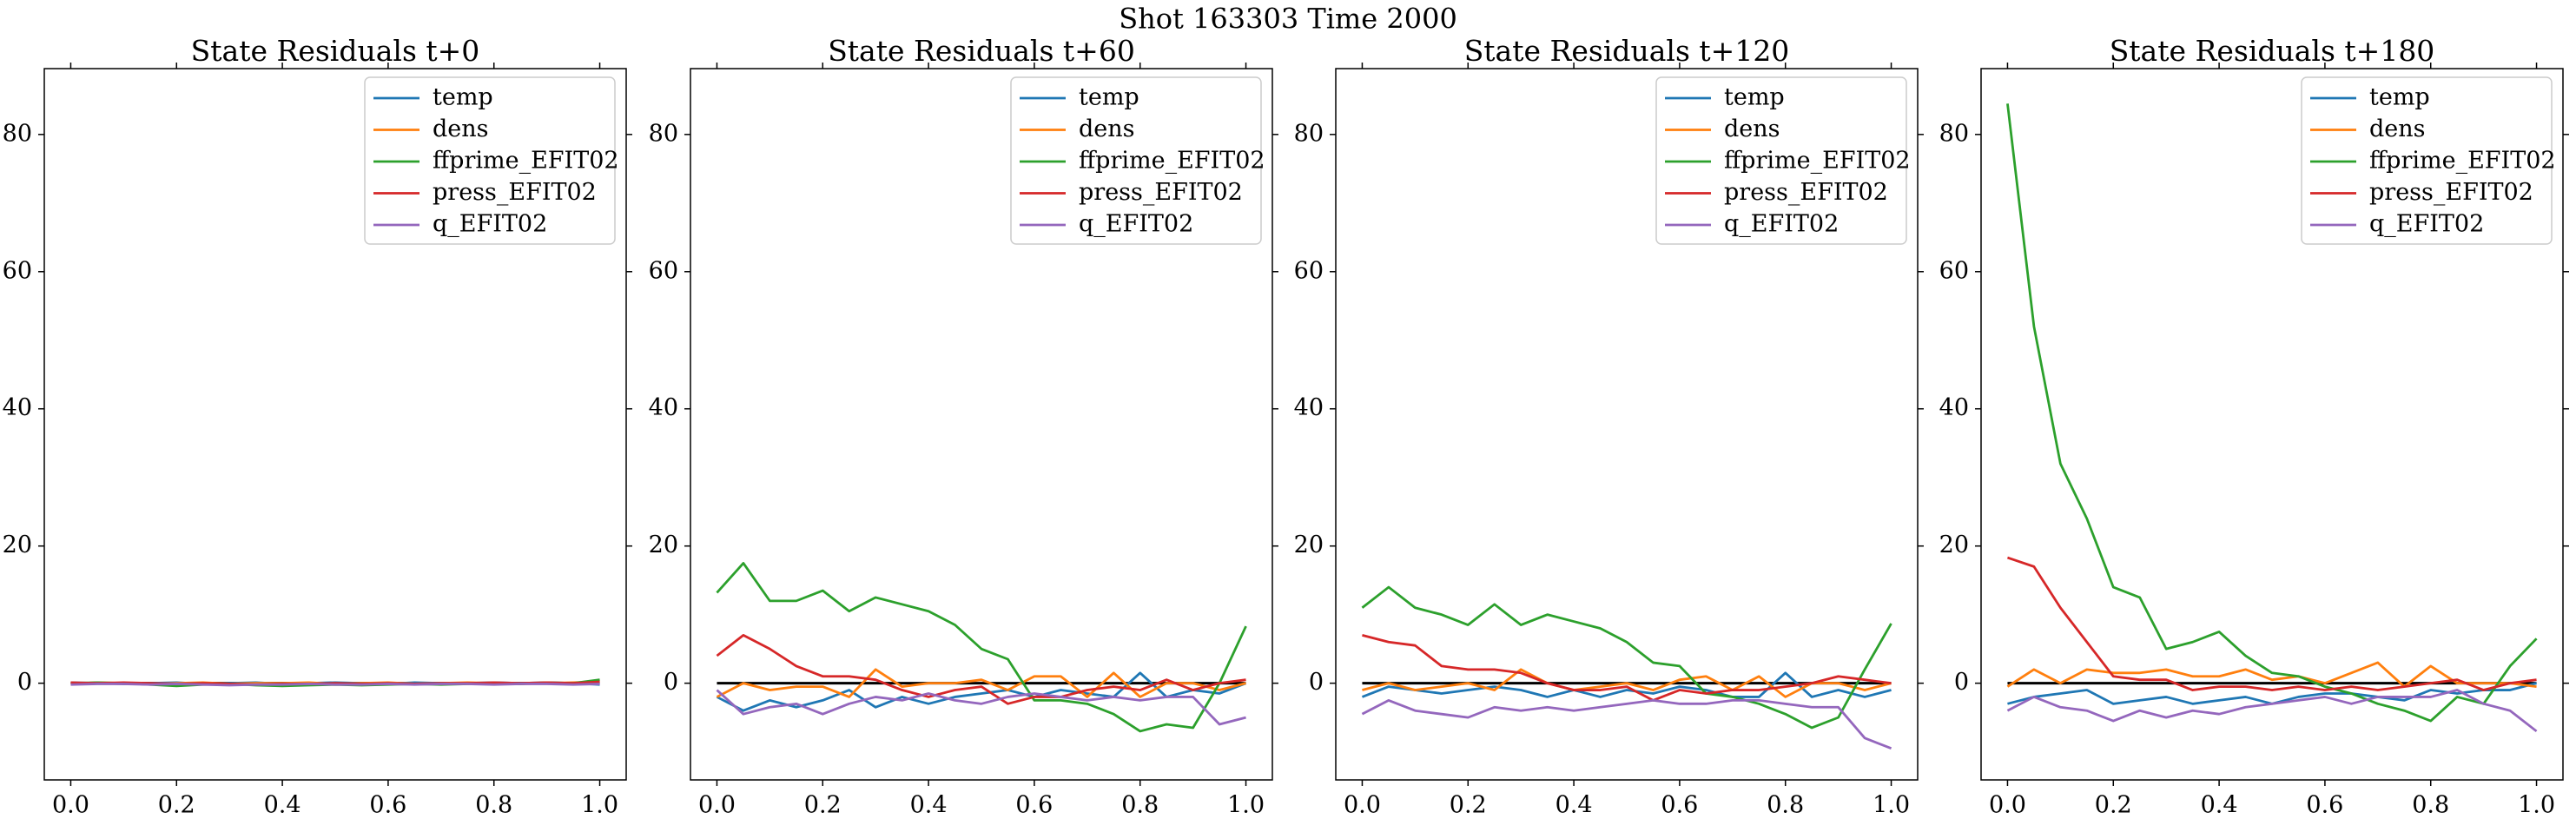  Describe the element at coordinates (982, 51) in the screenshot. I see `subplot-title: State Residuals t+60` at that location.